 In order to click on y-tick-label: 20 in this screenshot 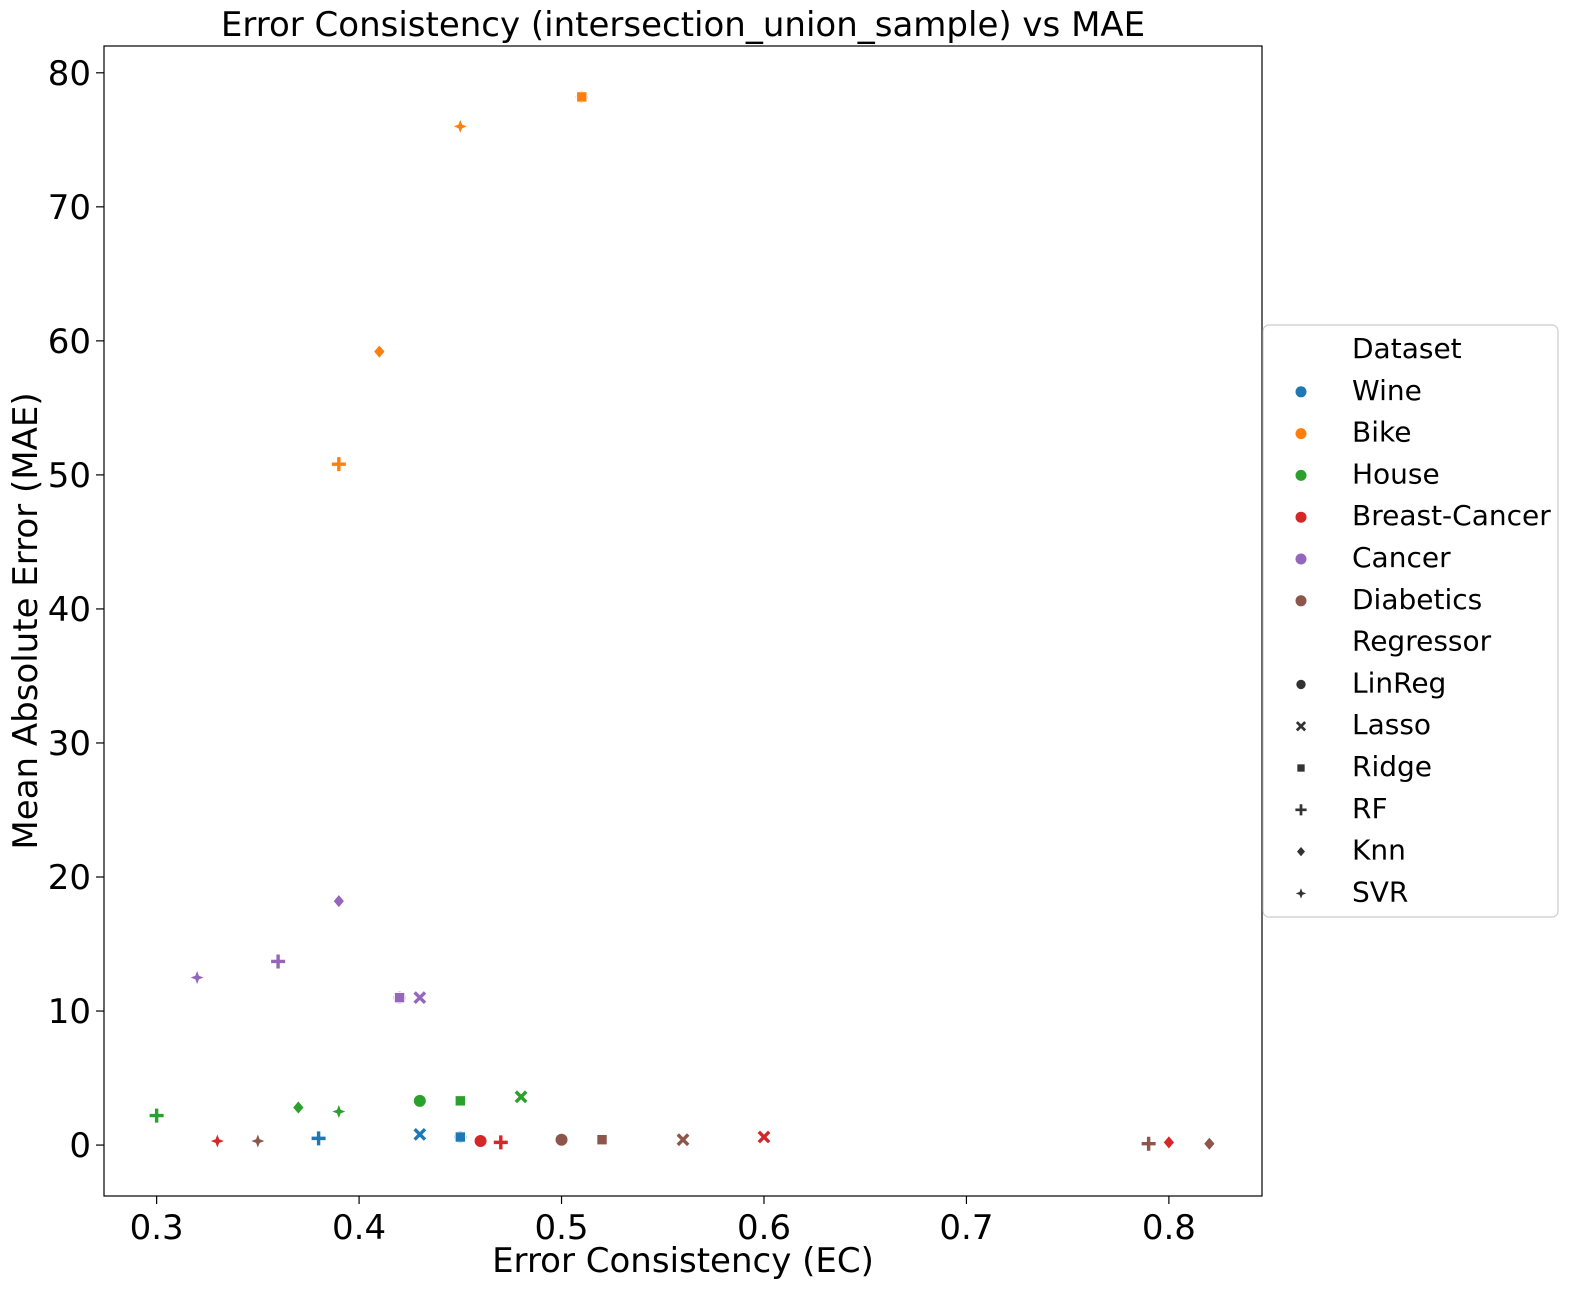, I will do `click(69, 878)`.